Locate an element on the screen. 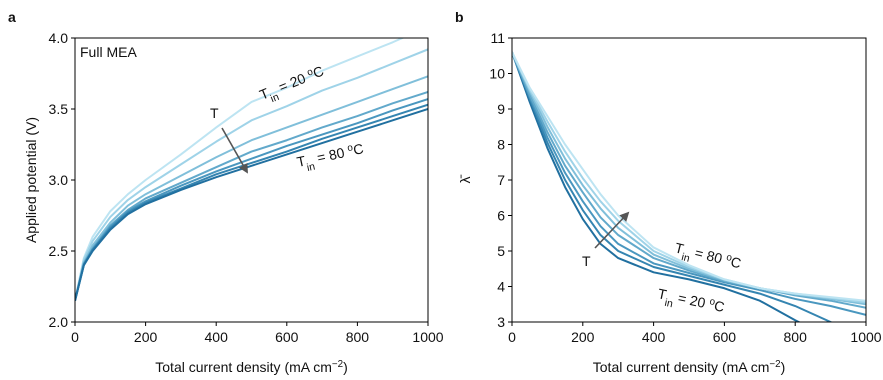  panel-label: a is located at coordinates (12, 17).